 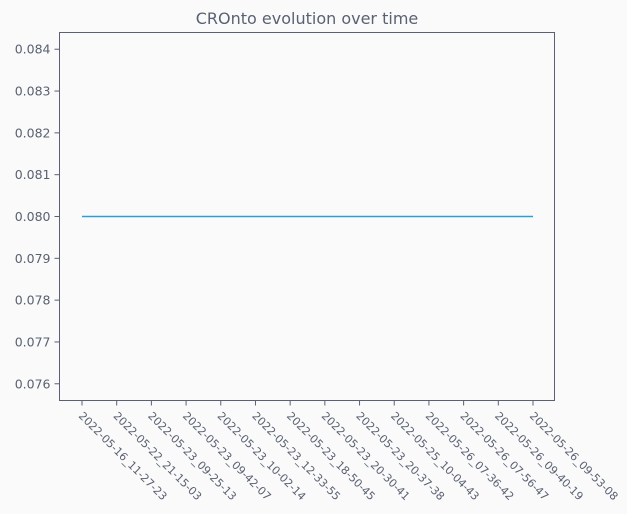 What do you see at coordinates (33, 91) in the screenshot?
I see `y-tick-label: 0.083` at bounding box center [33, 91].